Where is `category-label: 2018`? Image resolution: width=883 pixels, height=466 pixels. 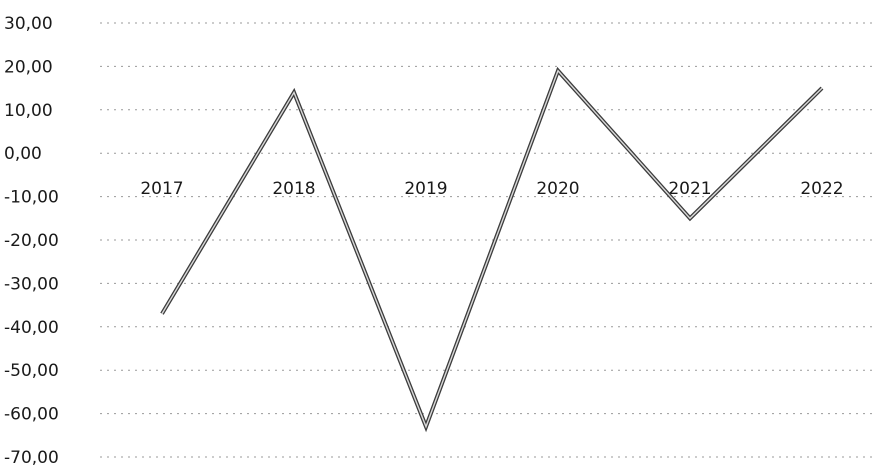
category-label: 2018 is located at coordinates (293, 189).